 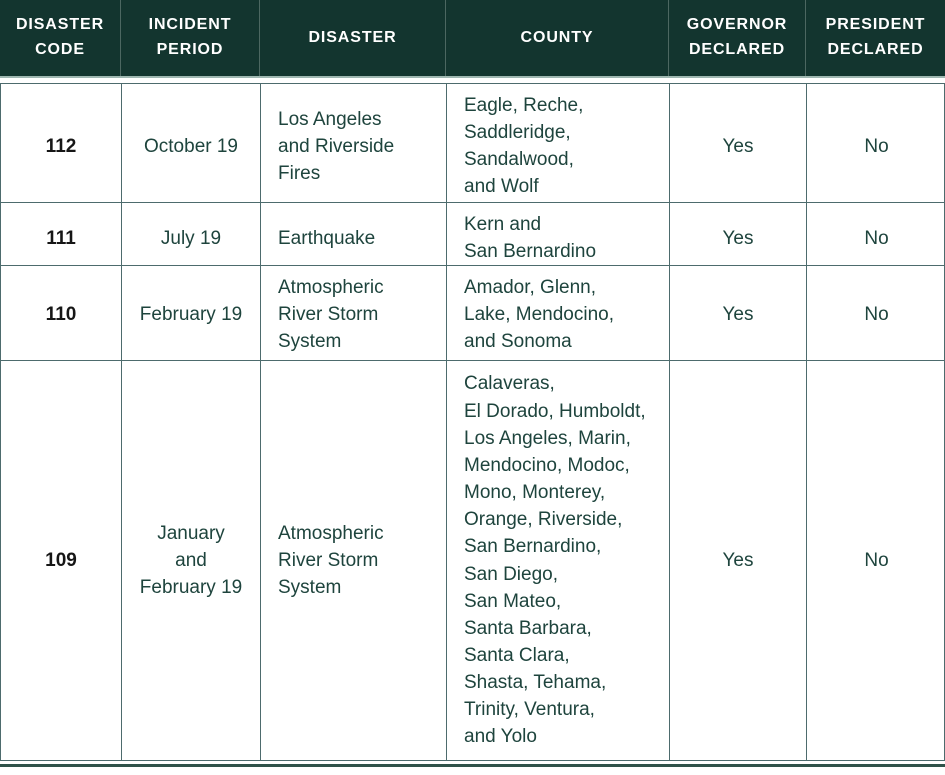 What do you see at coordinates (472, 80) in the screenshot?
I see `header-body-gap` at bounding box center [472, 80].